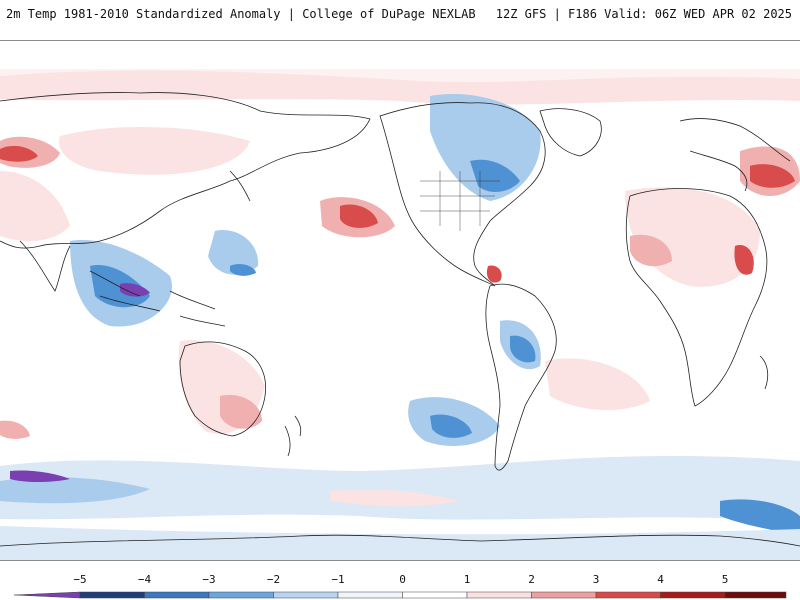 This screenshot has height=600, width=800. I want to click on india-coast, so click(45, 266).